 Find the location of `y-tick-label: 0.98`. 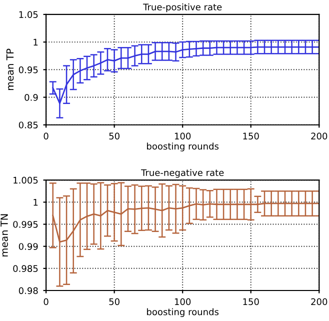

y-tick-label: 0.98 is located at coordinates (28, 290).